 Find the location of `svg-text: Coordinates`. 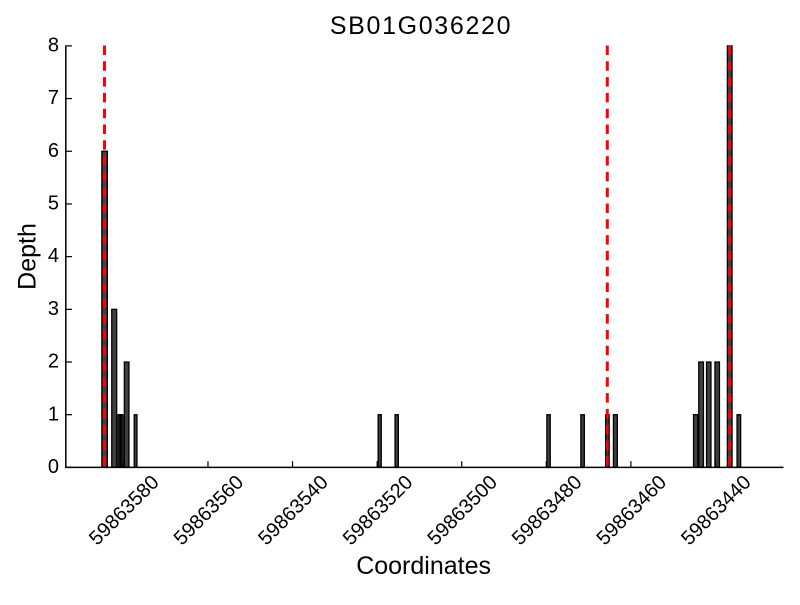

svg-text: Coordinates is located at coordinates (423, 566).